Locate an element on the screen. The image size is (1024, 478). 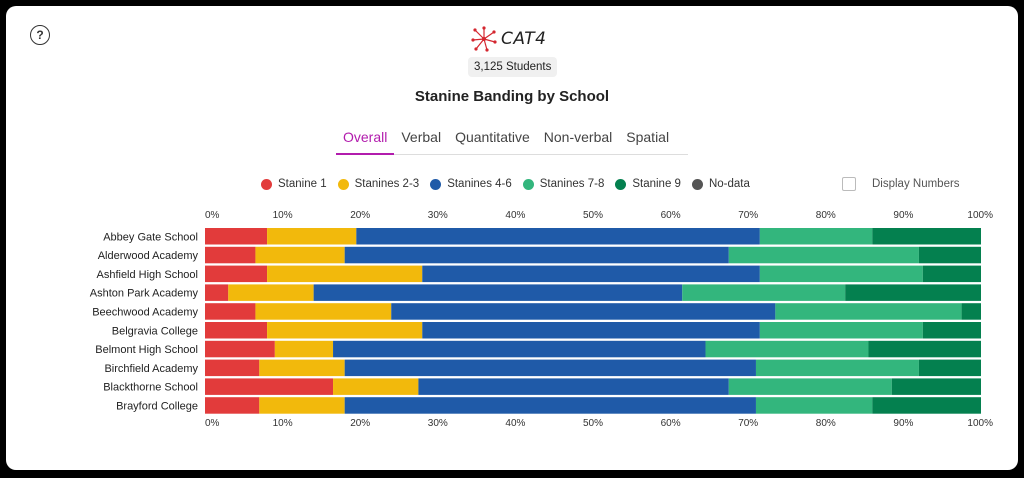
x-tick-label-top: 30% is located at coordinates (438, 215).